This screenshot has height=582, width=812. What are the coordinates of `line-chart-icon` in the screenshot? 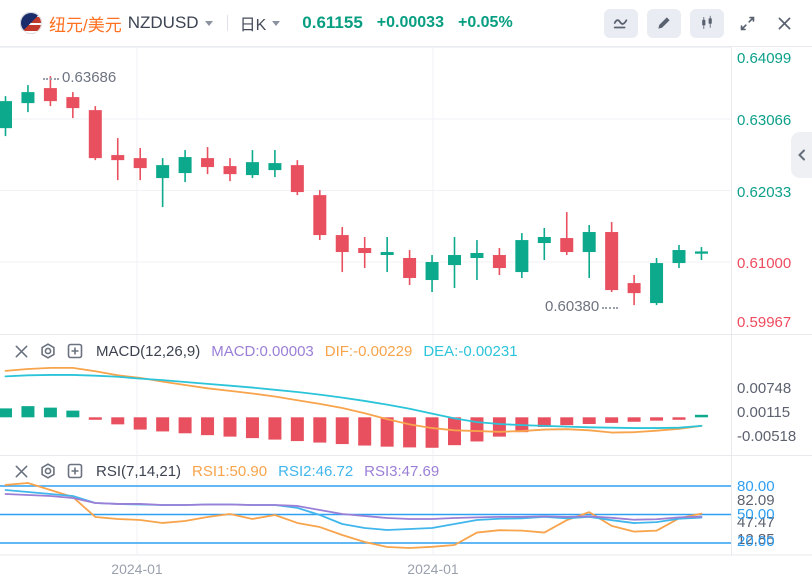 It's located at (620, 24).